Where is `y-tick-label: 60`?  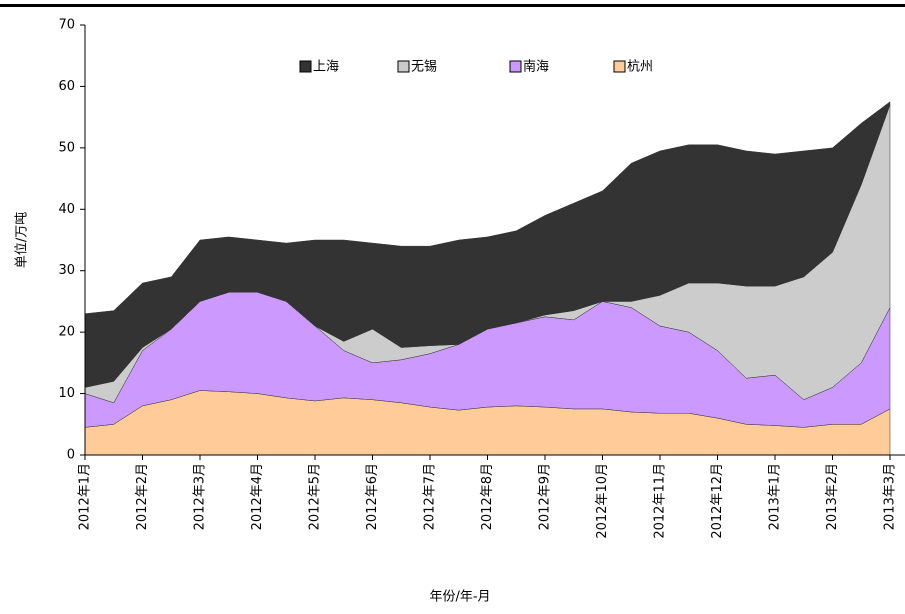 y-tick-label: 60 is located at coordinates (66, 86).